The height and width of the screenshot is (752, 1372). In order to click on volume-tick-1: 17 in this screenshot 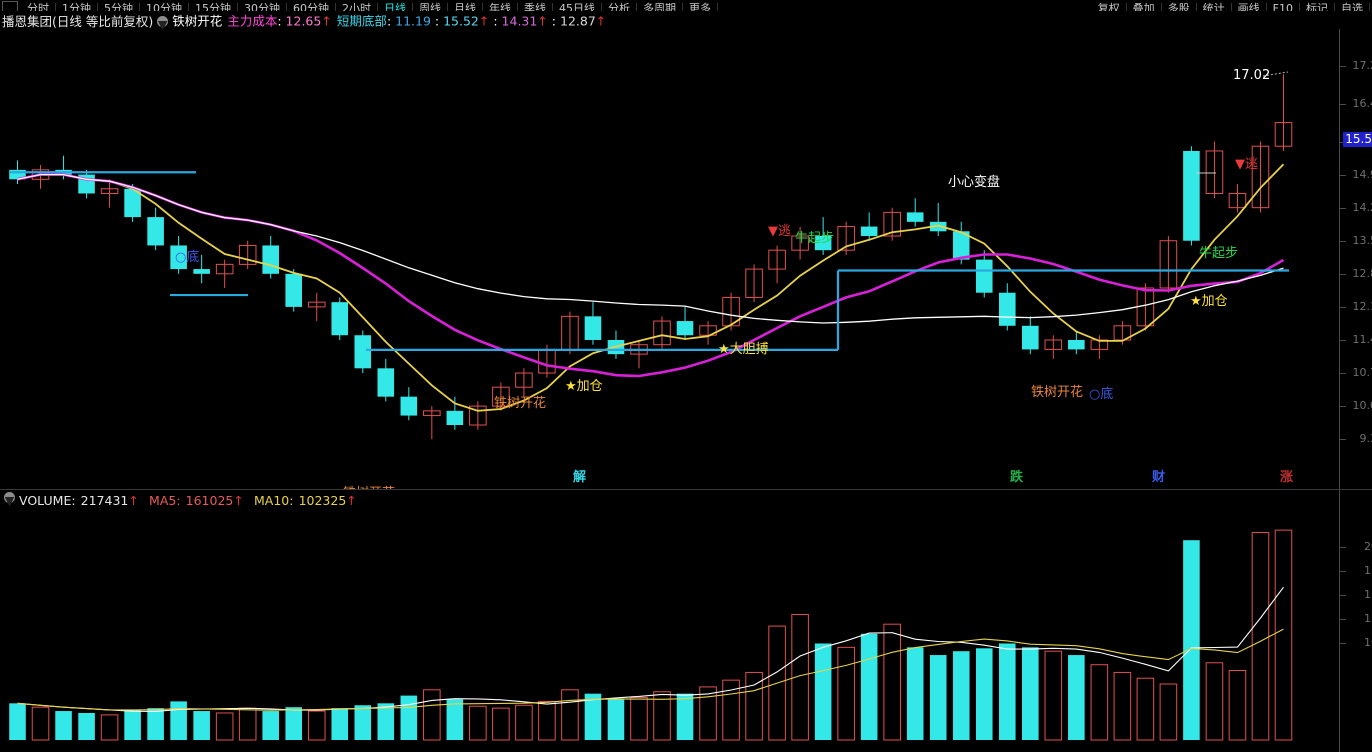, I will do `click(1368, 571)`.